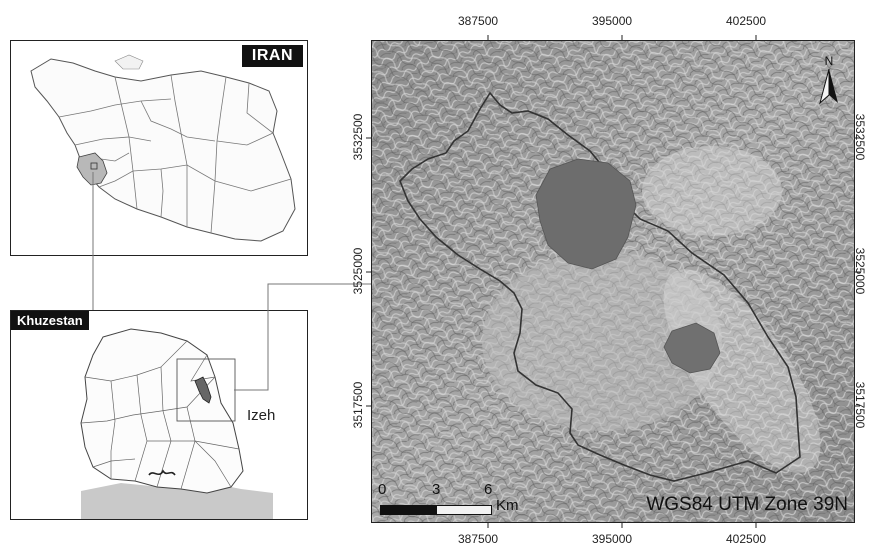 The height and width of the screenshot is (553, 870). Describe the element at coordinates (162, 472) in the screenshot. I see `river-mark` at that location.